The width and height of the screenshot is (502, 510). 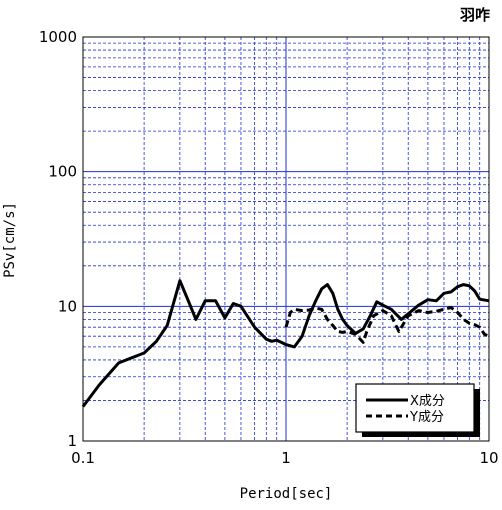 I want to click on y-axis-label: PSv[cm/s], so click(x=10, y=240).